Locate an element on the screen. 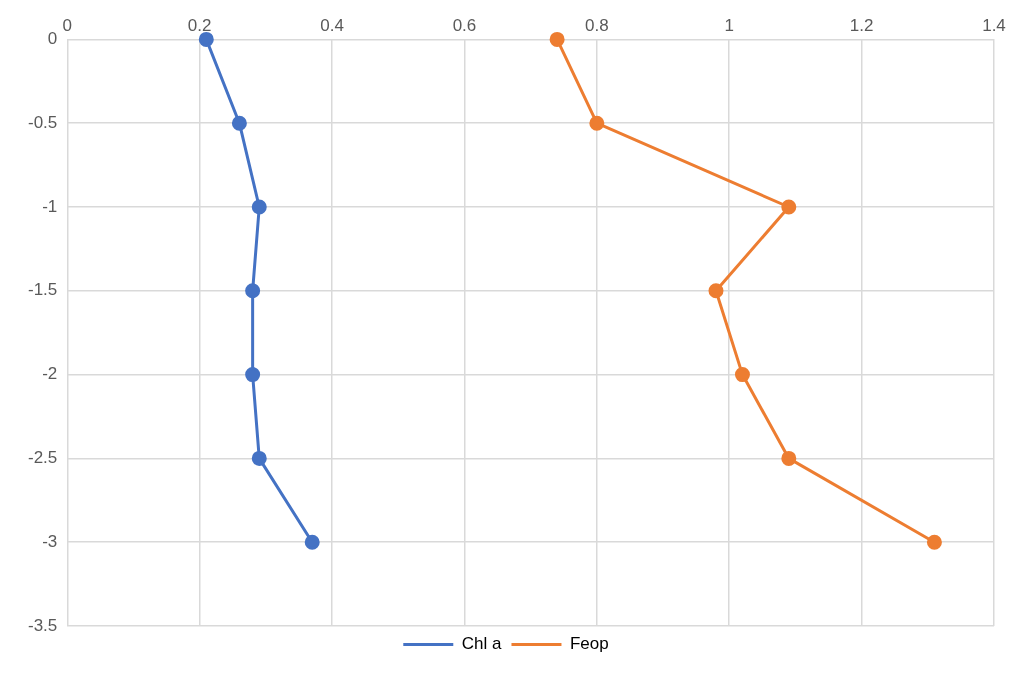 The width and height of the screenshot is (1022, 675). y-tick-label: 0 is located at coordinates (52, 39).